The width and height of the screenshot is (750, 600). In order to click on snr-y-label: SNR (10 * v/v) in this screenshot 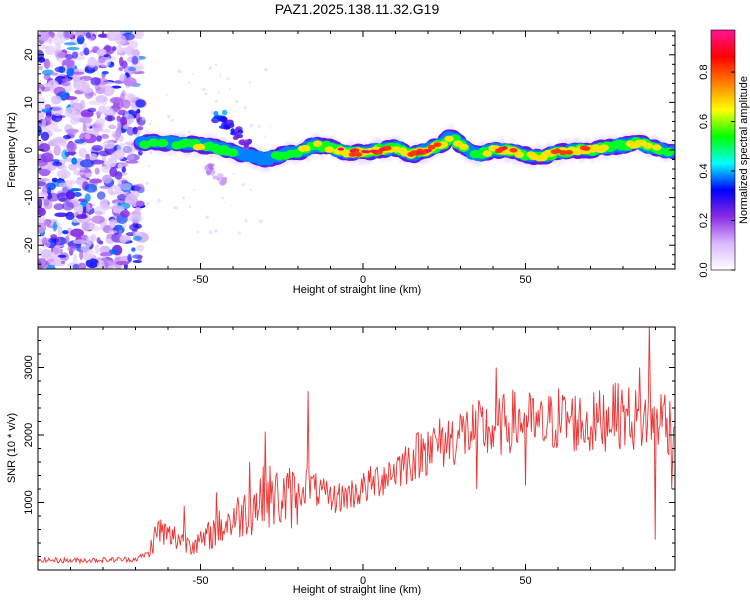, I will do `click(12, 448)`.